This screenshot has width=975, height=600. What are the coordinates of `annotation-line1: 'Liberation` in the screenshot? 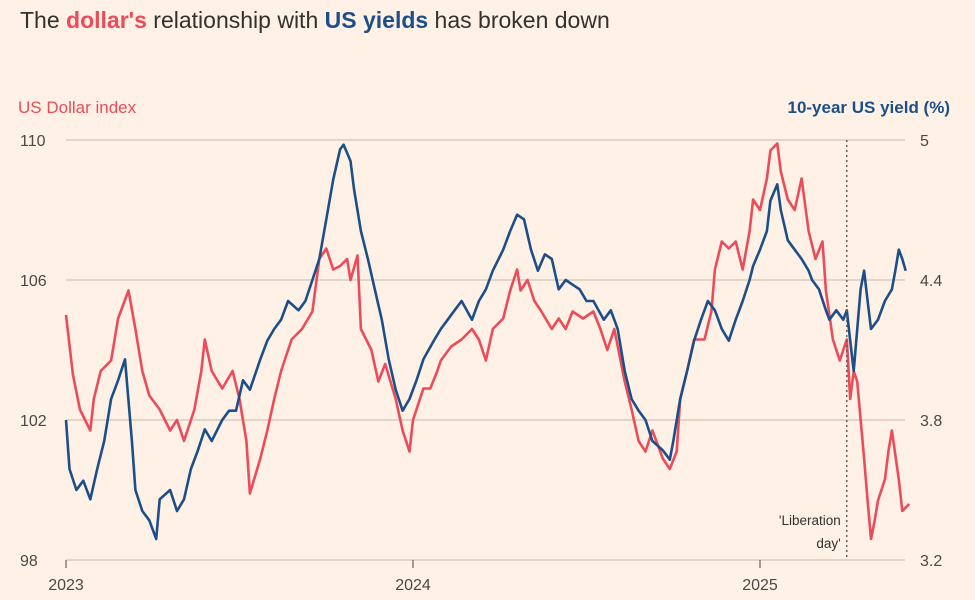 It's located at (810, 520).